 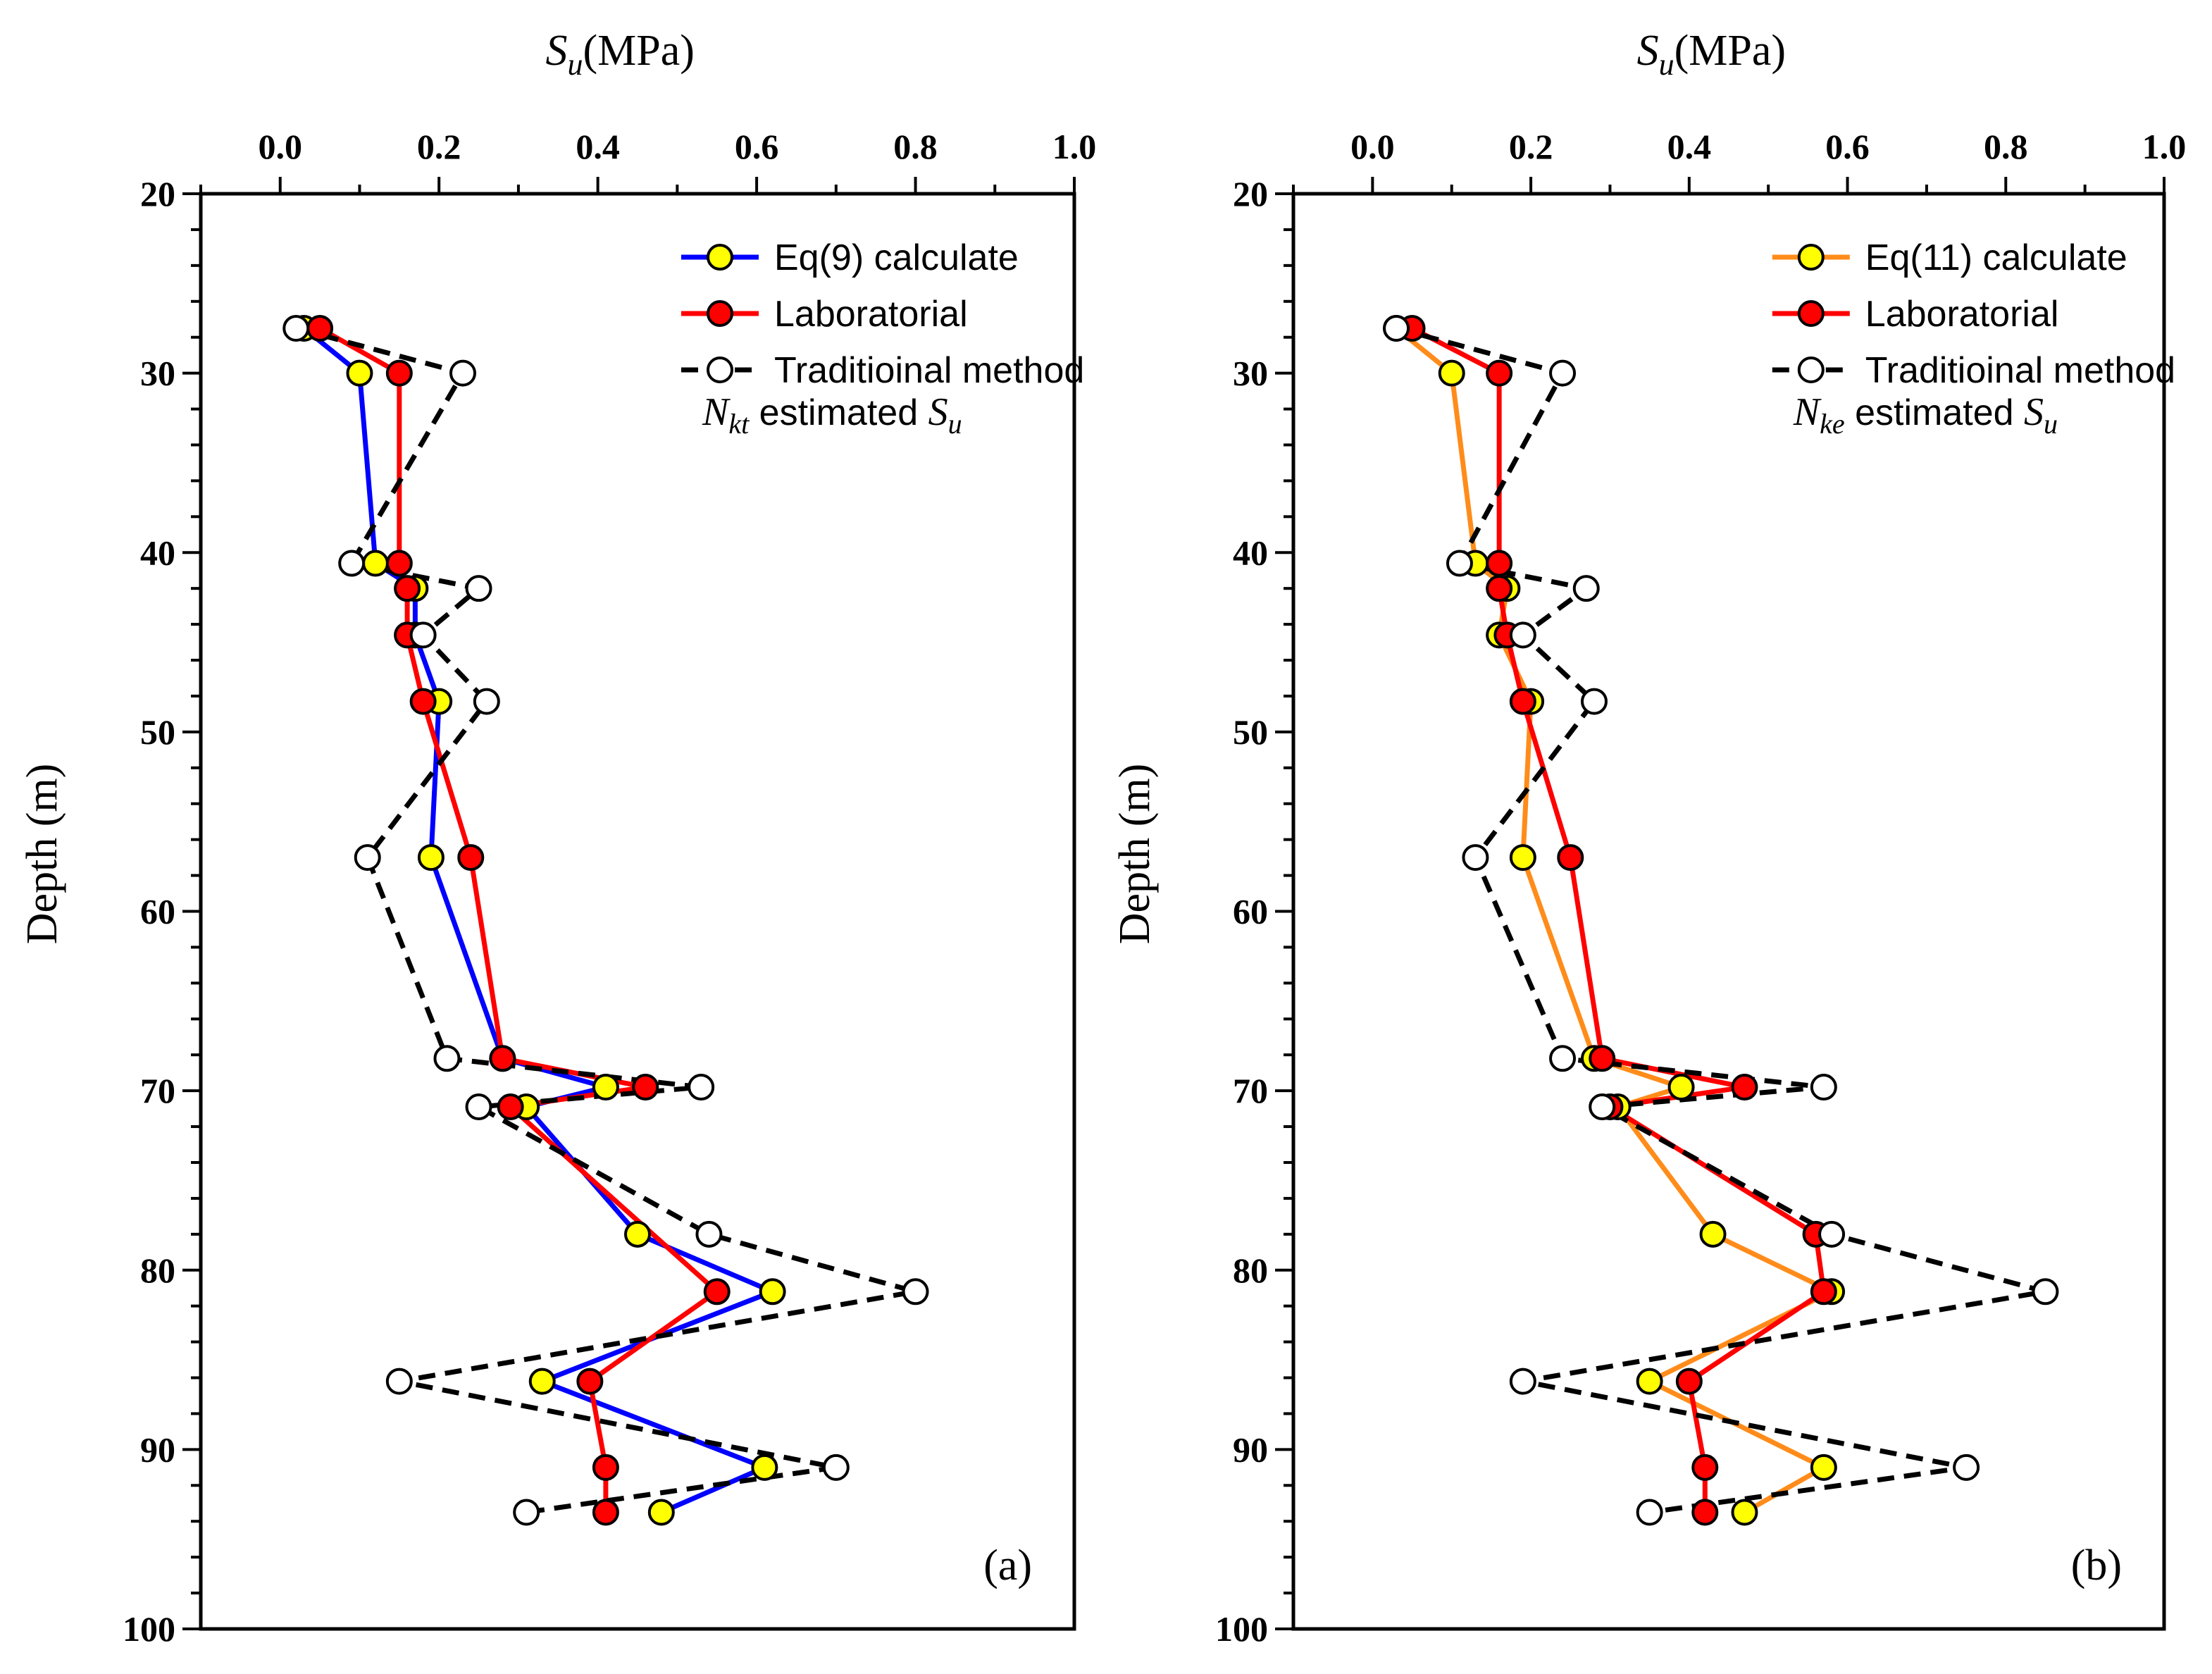 I want to click on legend-note: Nkt estimated Su, so click(x=832, y=415).